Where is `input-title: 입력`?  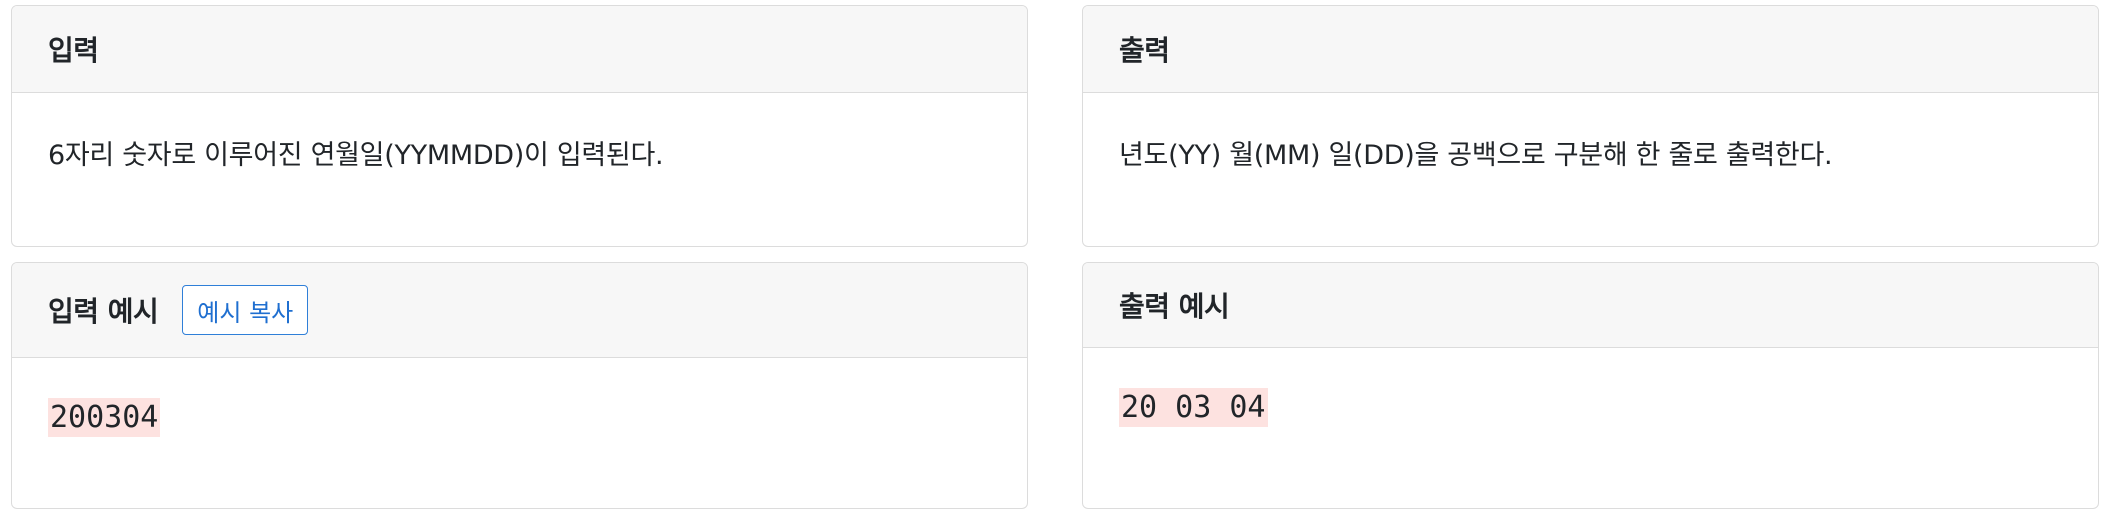
input-title: 입력 is located at coordinates (73, 50).